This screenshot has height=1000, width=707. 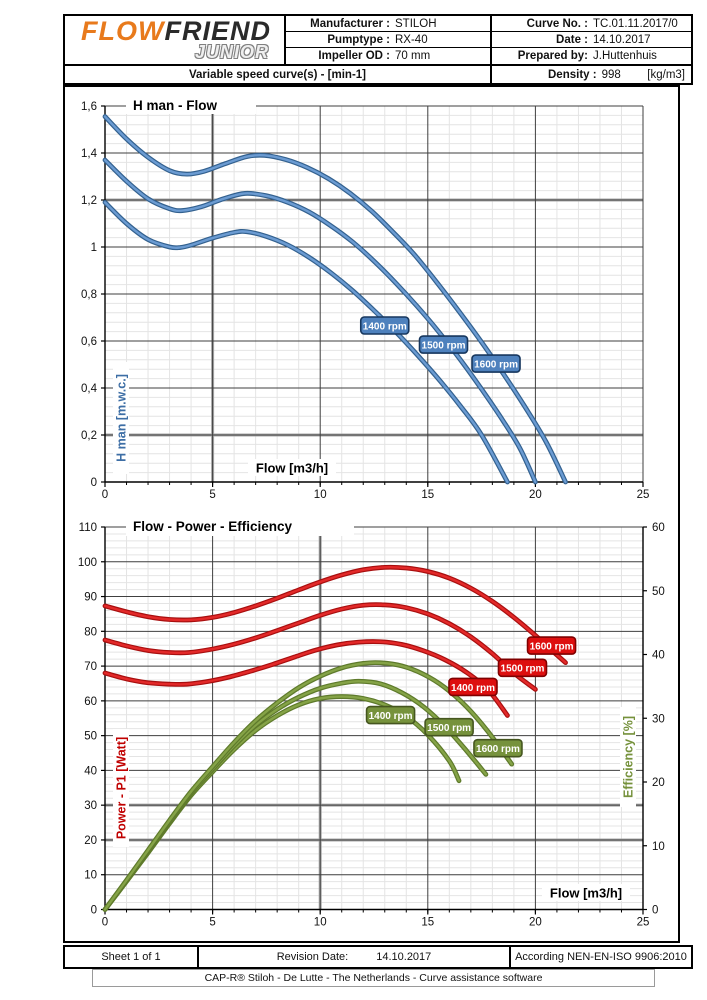 I want to click on prepared-by-value: J.Huttenhuis, so click(x=625, y=56).